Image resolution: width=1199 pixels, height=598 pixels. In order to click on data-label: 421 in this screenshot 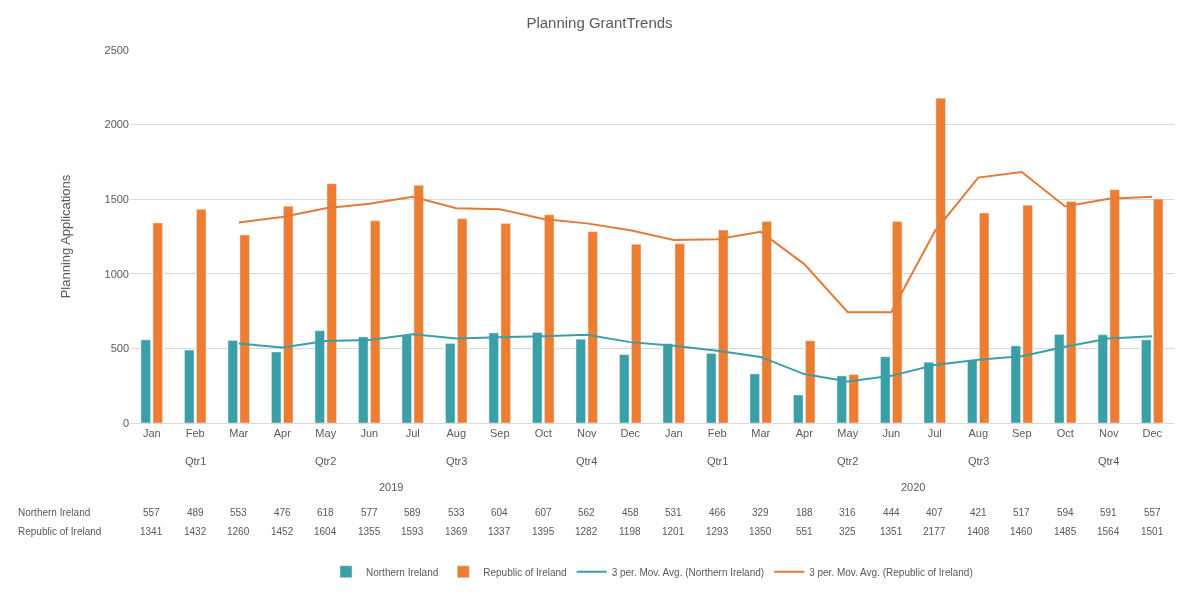, I will do `click(979, 512)`.